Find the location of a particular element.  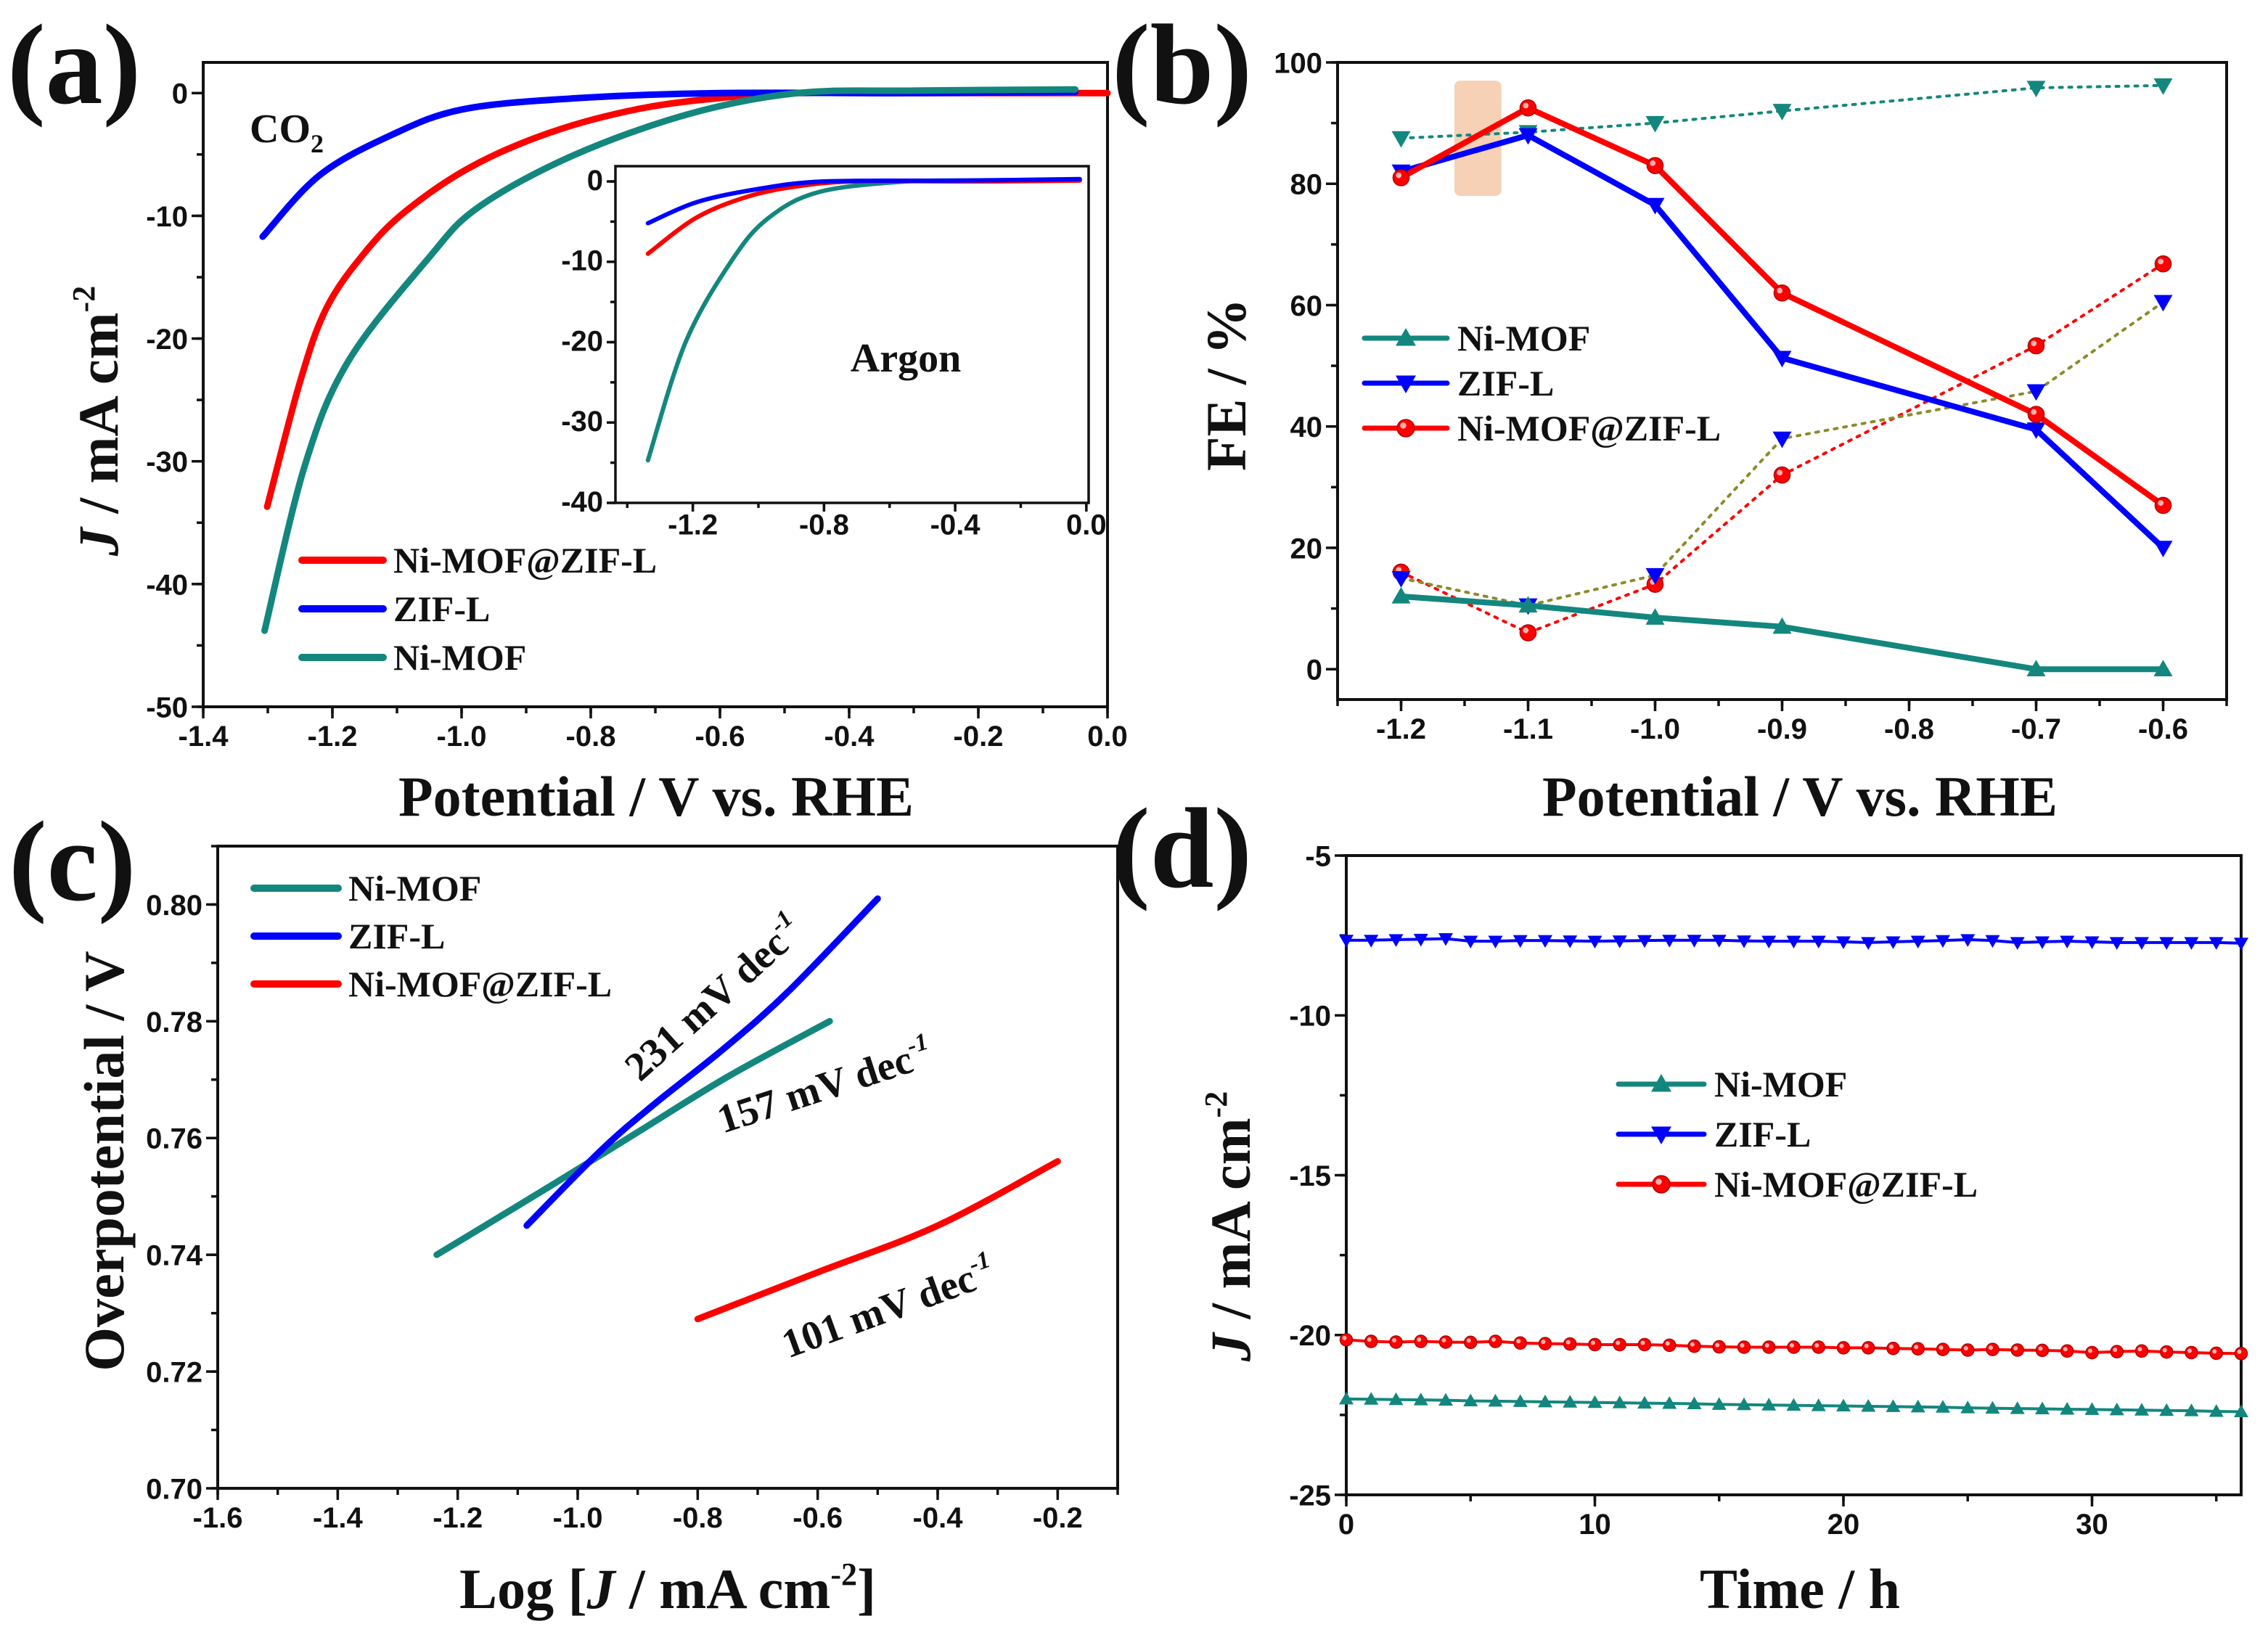

inset-line-zif-l is located at coordinates (863, 201).